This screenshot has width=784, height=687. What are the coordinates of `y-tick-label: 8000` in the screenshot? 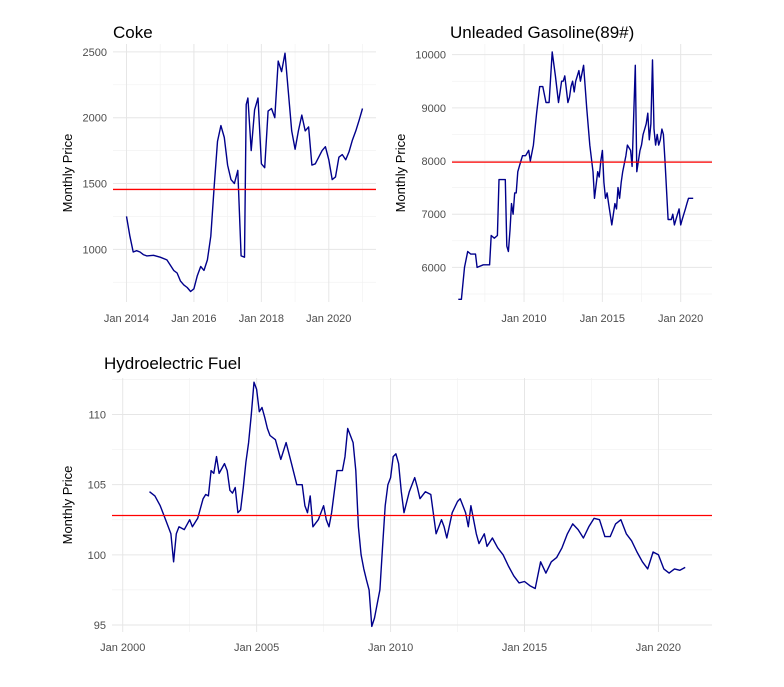 It's located at (434, 162).